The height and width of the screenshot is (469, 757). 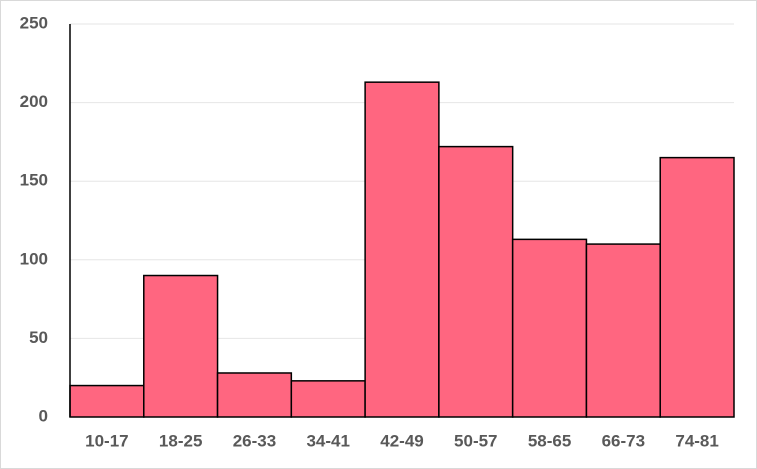 What do you see at coordinates (696, 440) in the screenshot?
I see `x-tick-label: 74-81` at bounding box center [696, 440].